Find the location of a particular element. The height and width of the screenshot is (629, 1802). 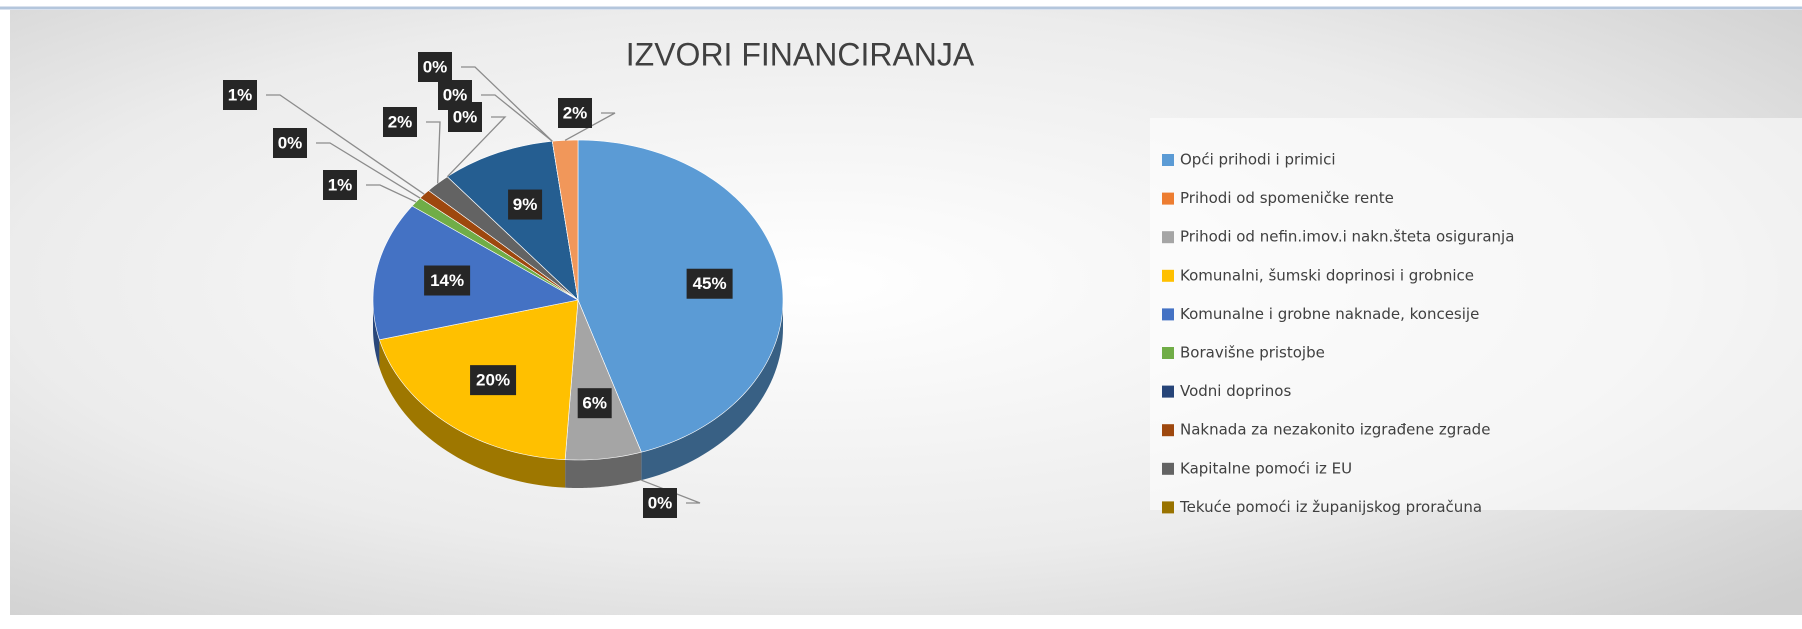

data-label: 14% is located at coordinates (447, 280).